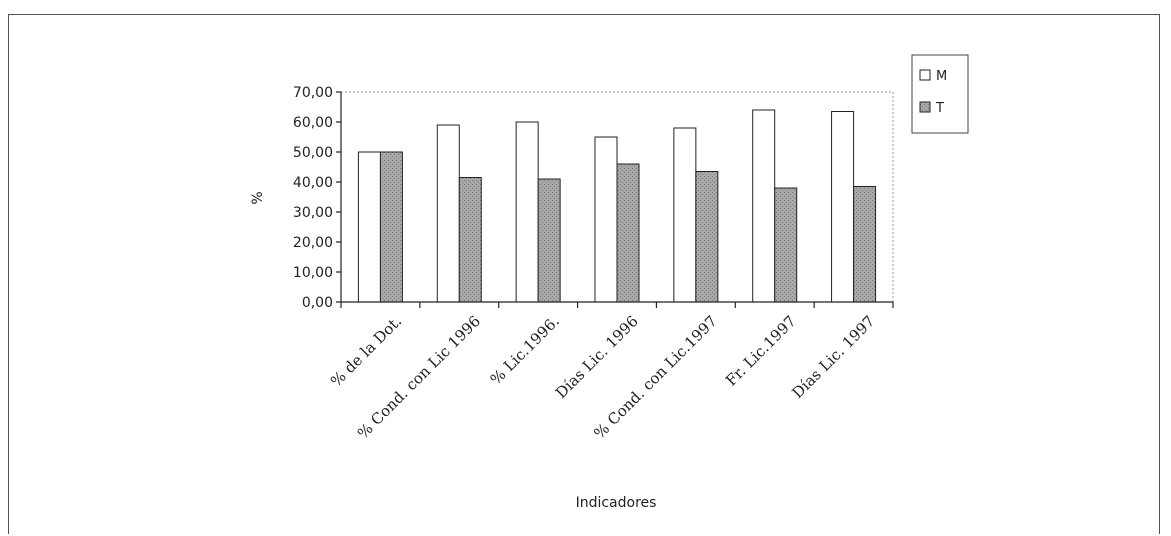 The width and height of the screenshot is (1171, 536). Describe the element at coordinates (313, 213) in the screenshot. I see `y-tick-label: 30,00` at that location.